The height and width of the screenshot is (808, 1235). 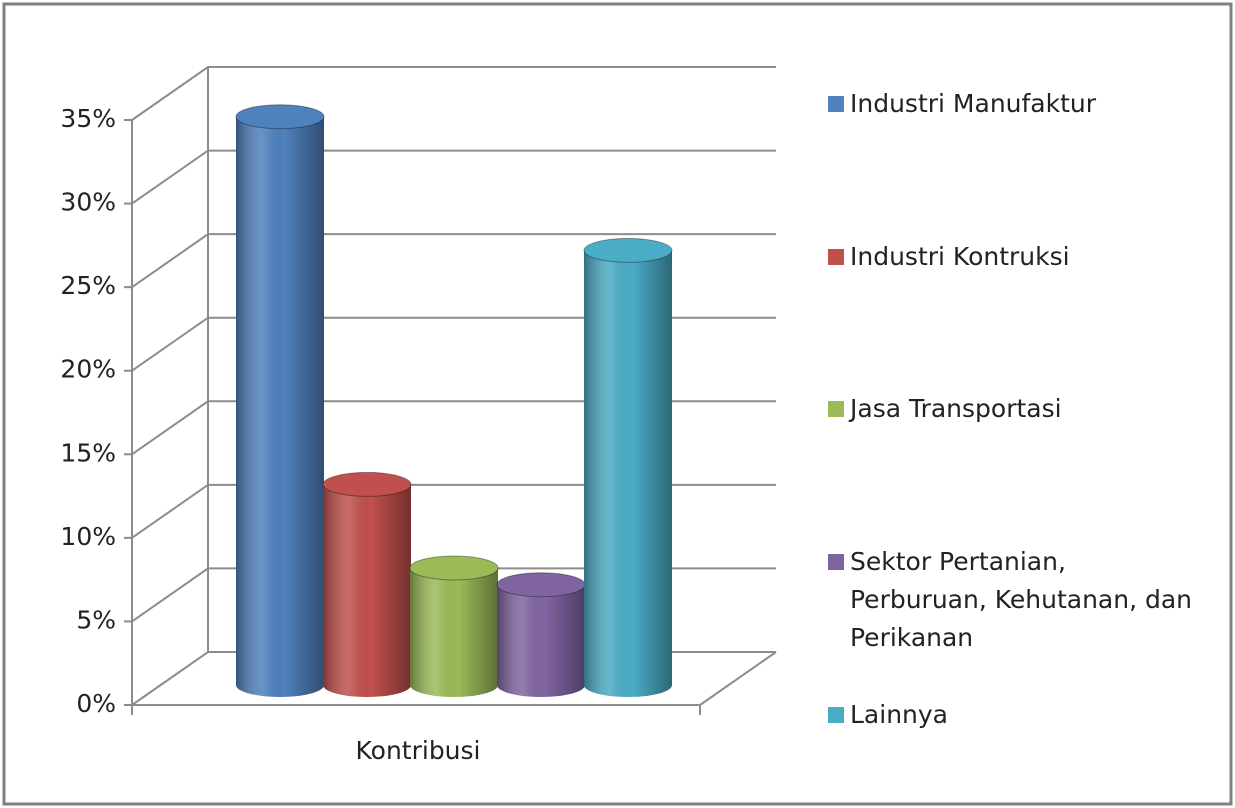 I want to click on y-tick-label: 20%, so click(x=88, y=369).